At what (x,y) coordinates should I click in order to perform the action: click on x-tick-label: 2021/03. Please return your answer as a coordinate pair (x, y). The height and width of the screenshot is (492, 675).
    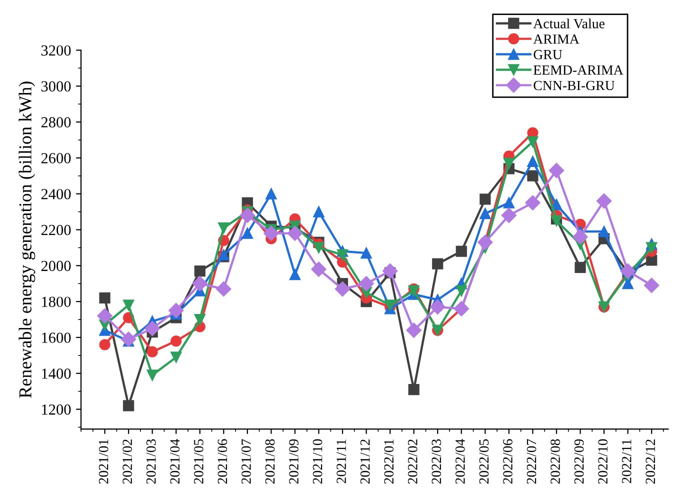
    Looking at the image, I should click on (151, 461).